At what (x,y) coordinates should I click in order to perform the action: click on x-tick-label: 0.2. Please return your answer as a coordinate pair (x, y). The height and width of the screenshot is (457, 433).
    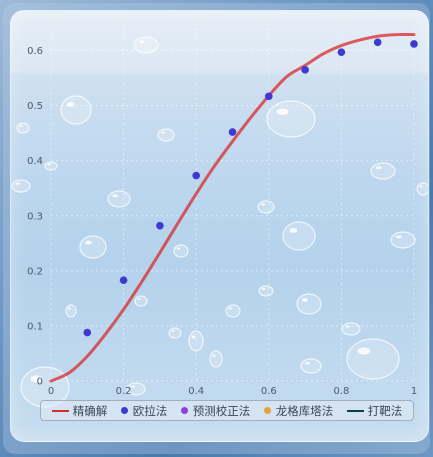
    Looking at the image, I should click on (124, 391).